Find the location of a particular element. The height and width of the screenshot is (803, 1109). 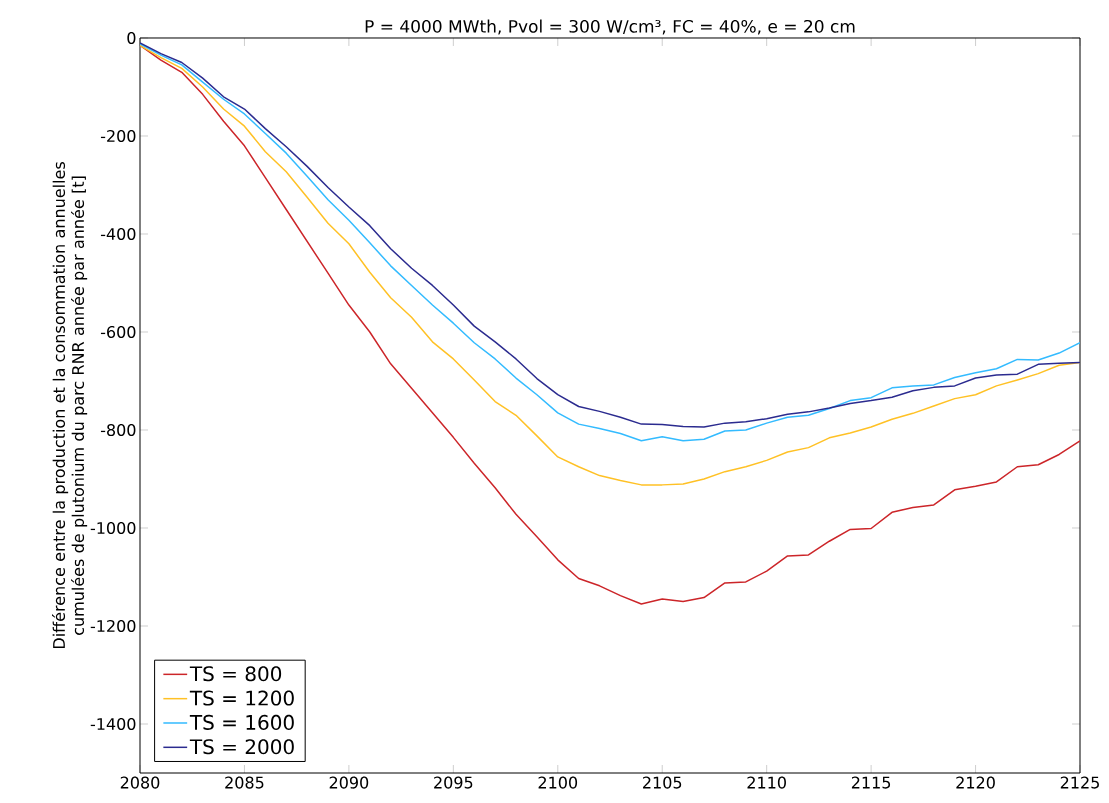

chart-title: P = 4000 MWth, Pvol = 300 W/cm³, FC = 40%, e = 20 cm is located at coordinates (610, 27).